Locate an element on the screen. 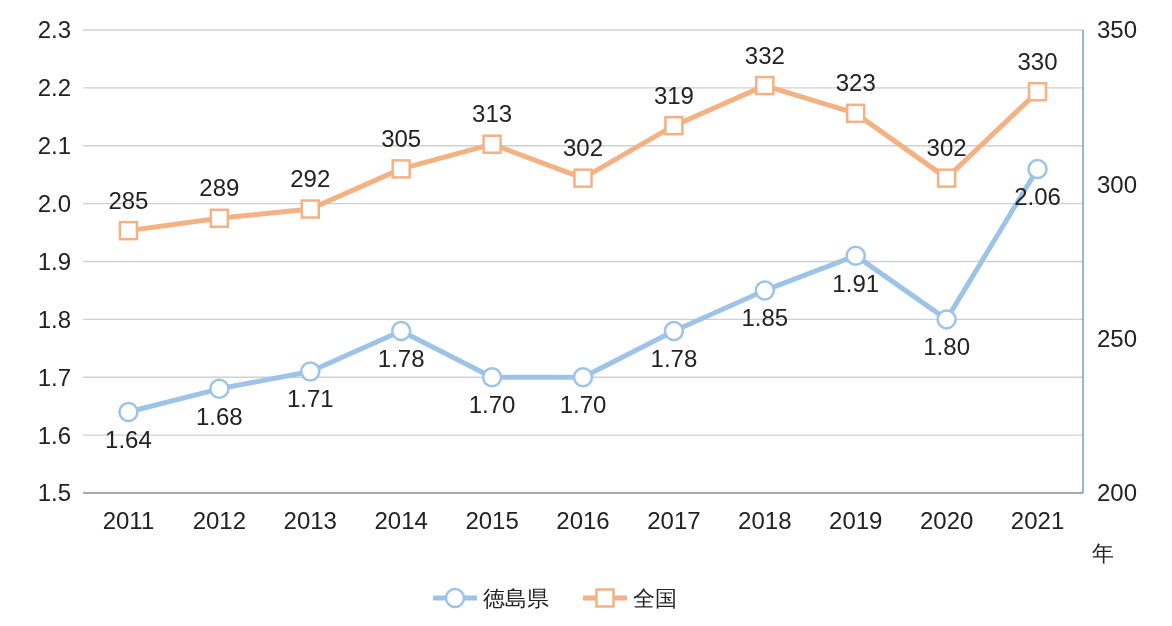 The height and width of the screenshot is (626, 1172). x-tick-label: 2015 is located at coordinates (492, 520).